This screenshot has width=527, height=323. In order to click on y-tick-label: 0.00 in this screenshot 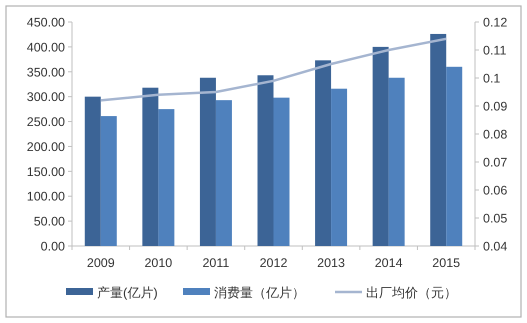, I will do `click(53, 247)`.